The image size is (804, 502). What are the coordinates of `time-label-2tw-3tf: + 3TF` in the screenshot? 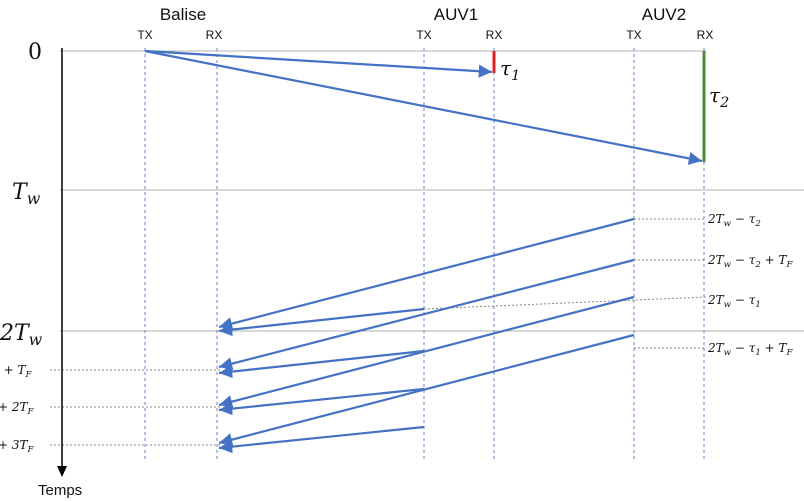 It's located at (17, 446).